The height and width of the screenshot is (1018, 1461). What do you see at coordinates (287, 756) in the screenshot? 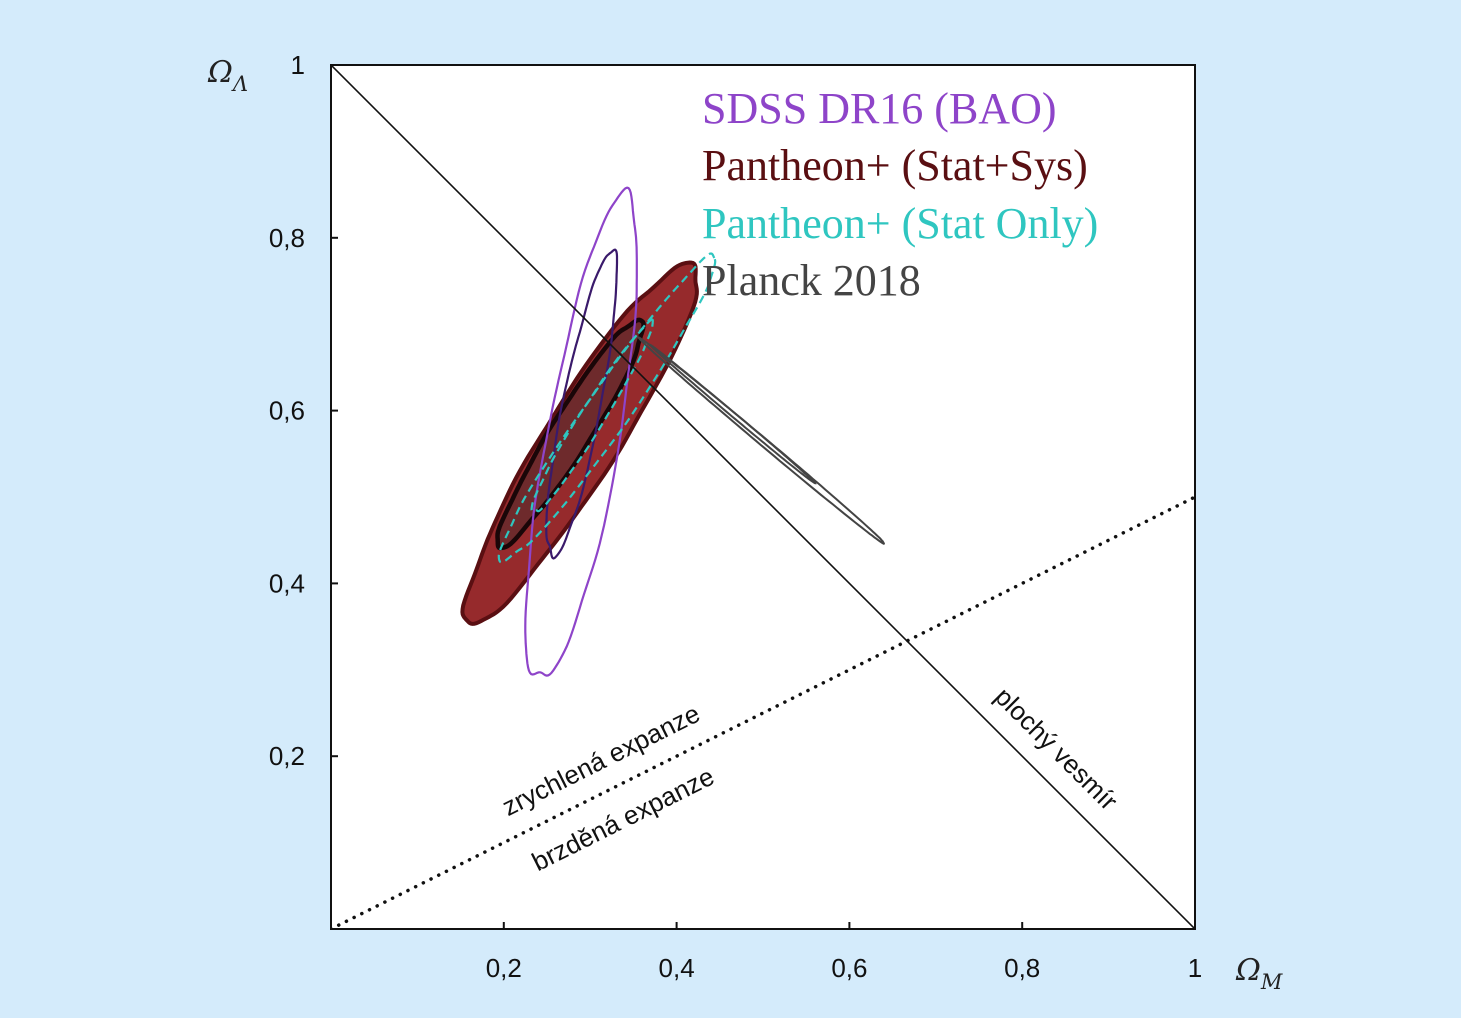
I see `y-tick-label: 0,2` at bounding box center [287, 756].